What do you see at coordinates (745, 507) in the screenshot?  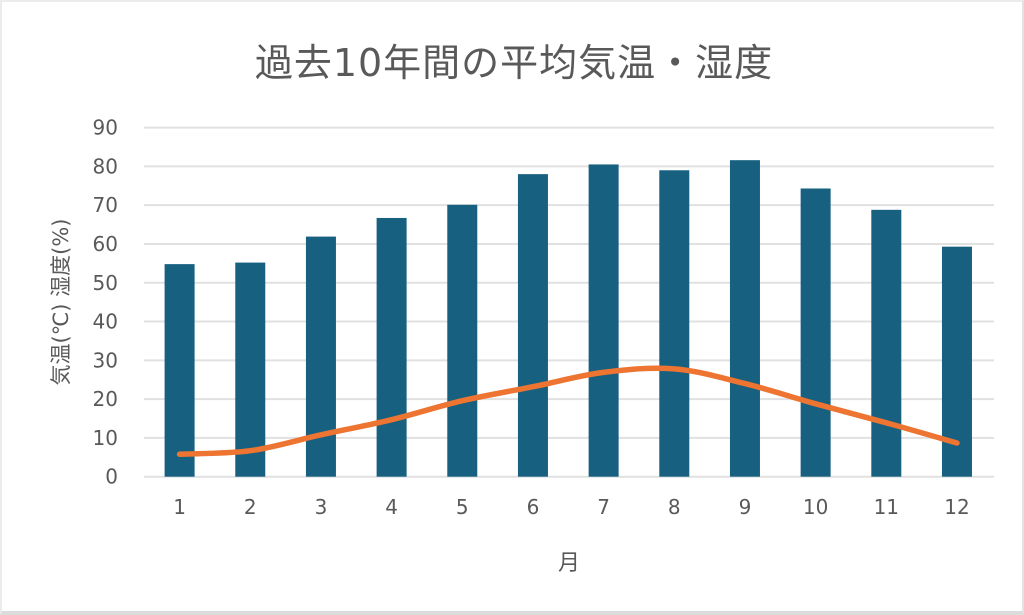 I see `x-tick-label: 9` at bounding box center [745, 507].